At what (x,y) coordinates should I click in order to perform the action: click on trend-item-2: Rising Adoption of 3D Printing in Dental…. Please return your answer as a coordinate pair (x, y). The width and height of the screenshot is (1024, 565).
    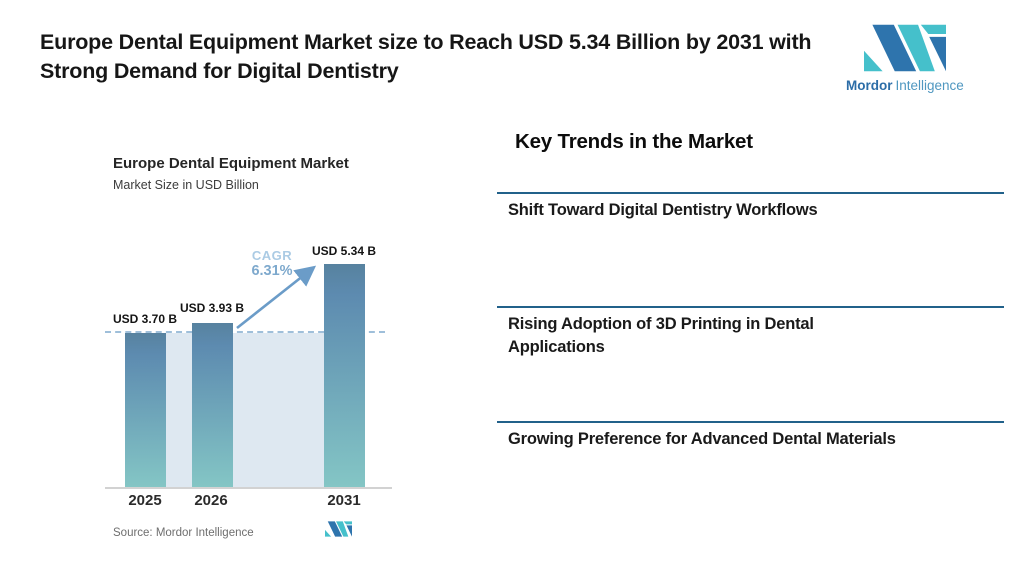
    Looking at the image, I should click on (661, 335).